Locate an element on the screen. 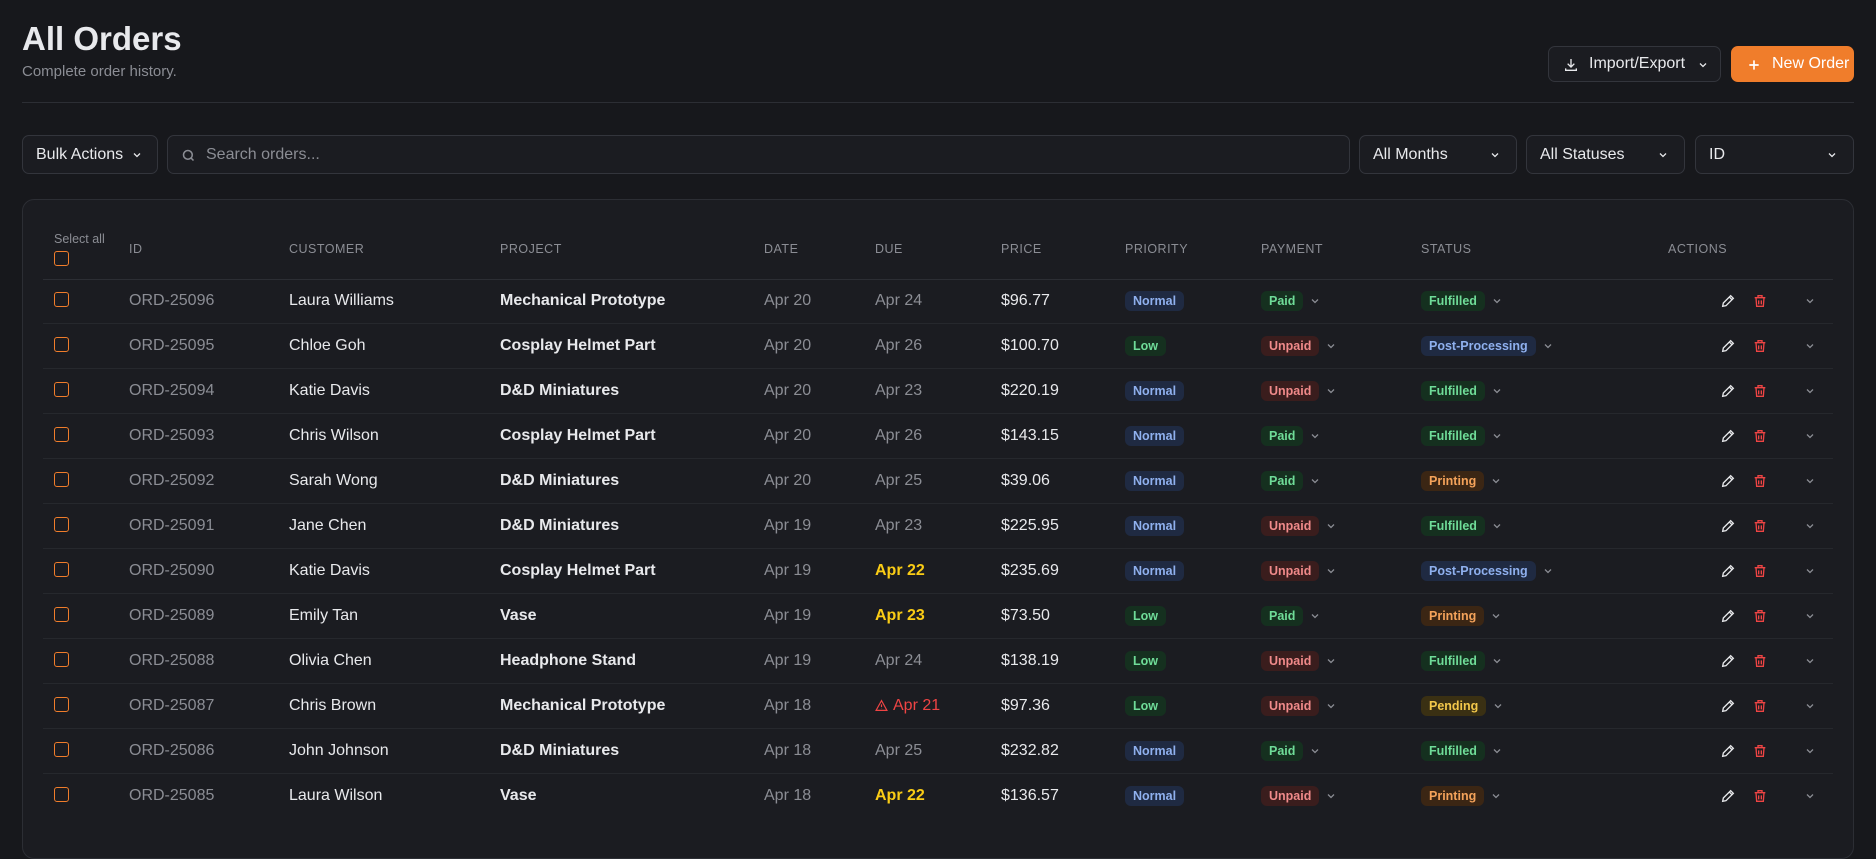 The image size is (1876, 859). import-export-button: Import/Export is located at coordinates (1634, 64).